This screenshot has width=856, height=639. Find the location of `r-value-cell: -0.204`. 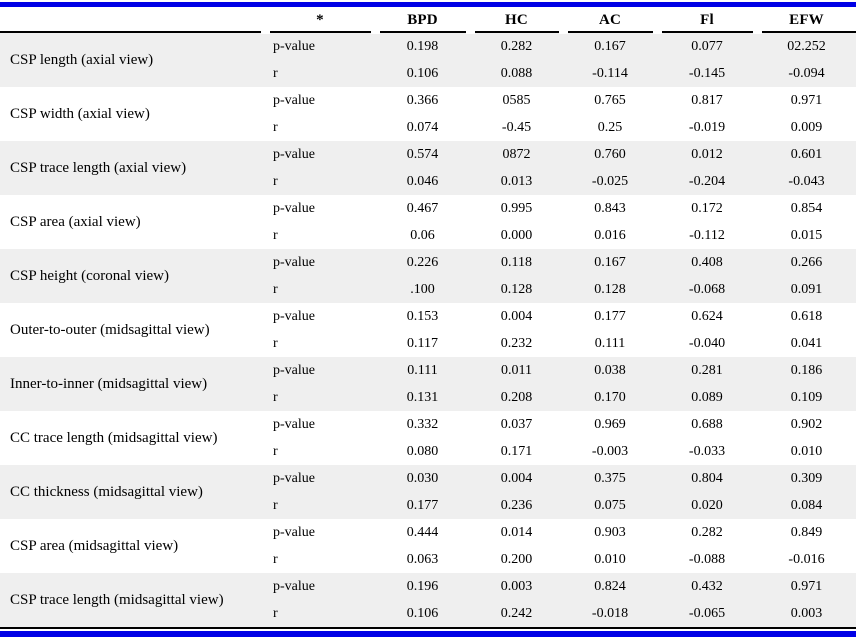

r-value-cell: -0.204 is located at coordinates (707, 181).